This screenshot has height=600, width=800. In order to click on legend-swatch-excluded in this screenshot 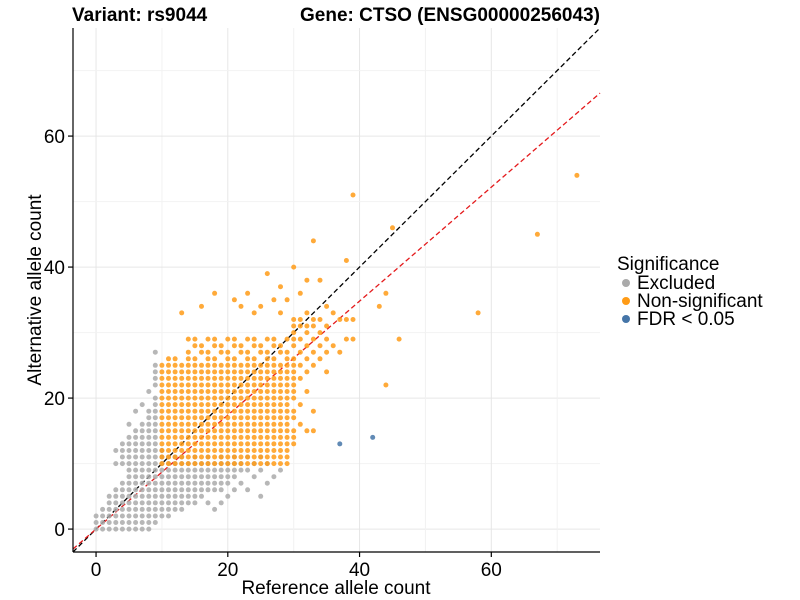, I will do `click(626, 283)`.